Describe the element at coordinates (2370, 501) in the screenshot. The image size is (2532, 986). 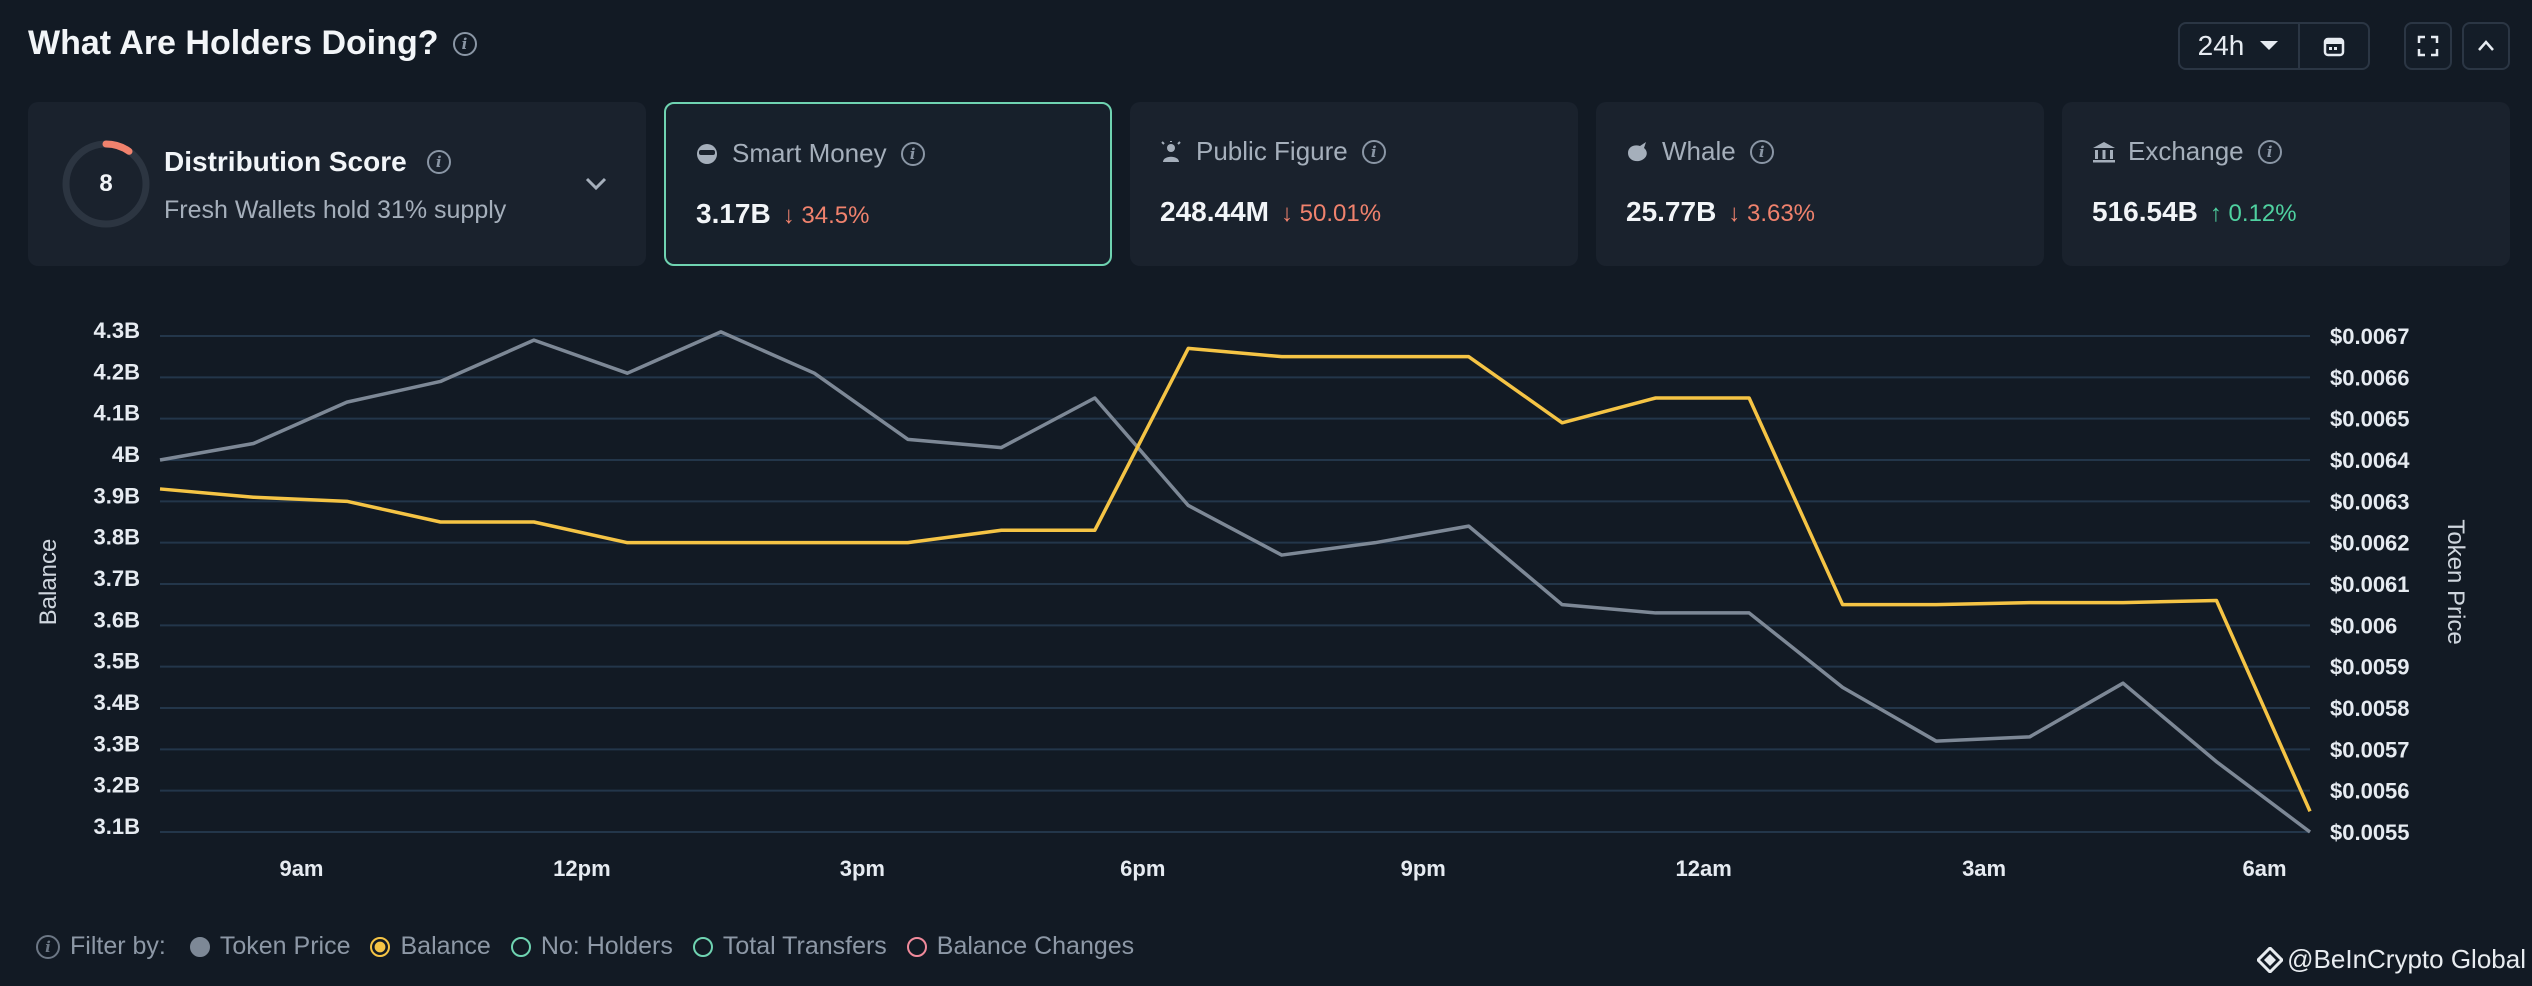
I see `y2-tick-label: $0.0063` at that location.